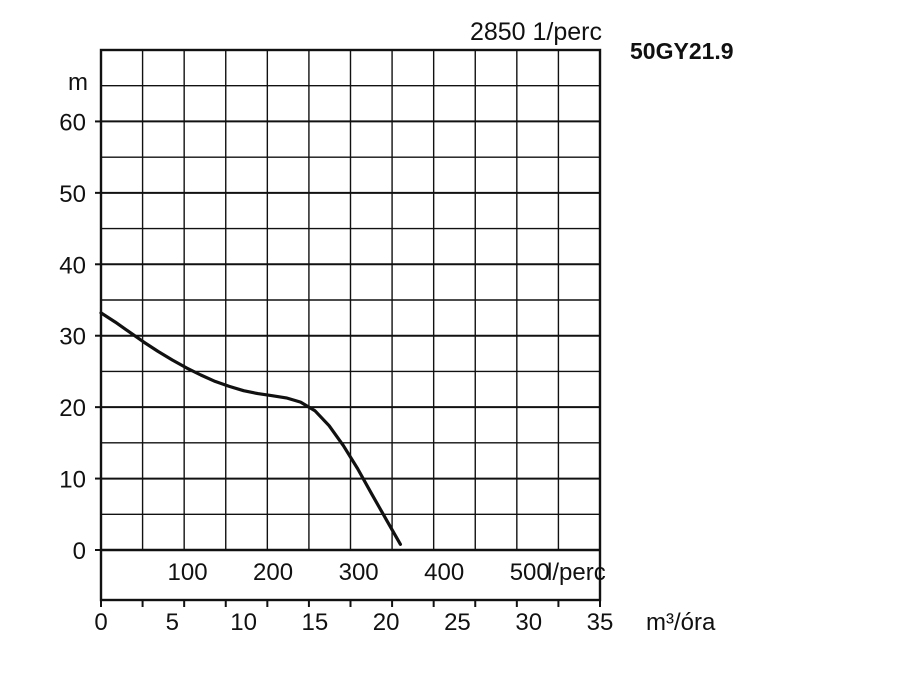 This screenshot has height=700, width=900. What do you see at coordinates (72, 480) in the screenshot?
I see `y-tick-label: 10` at bounding box center [72, 480].